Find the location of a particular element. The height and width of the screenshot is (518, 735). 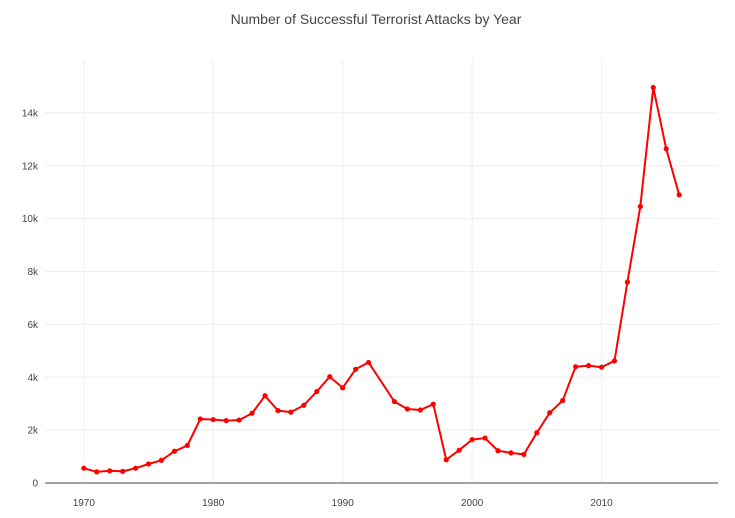

y-tick-label: 4k is located at coordinates (33, 378).